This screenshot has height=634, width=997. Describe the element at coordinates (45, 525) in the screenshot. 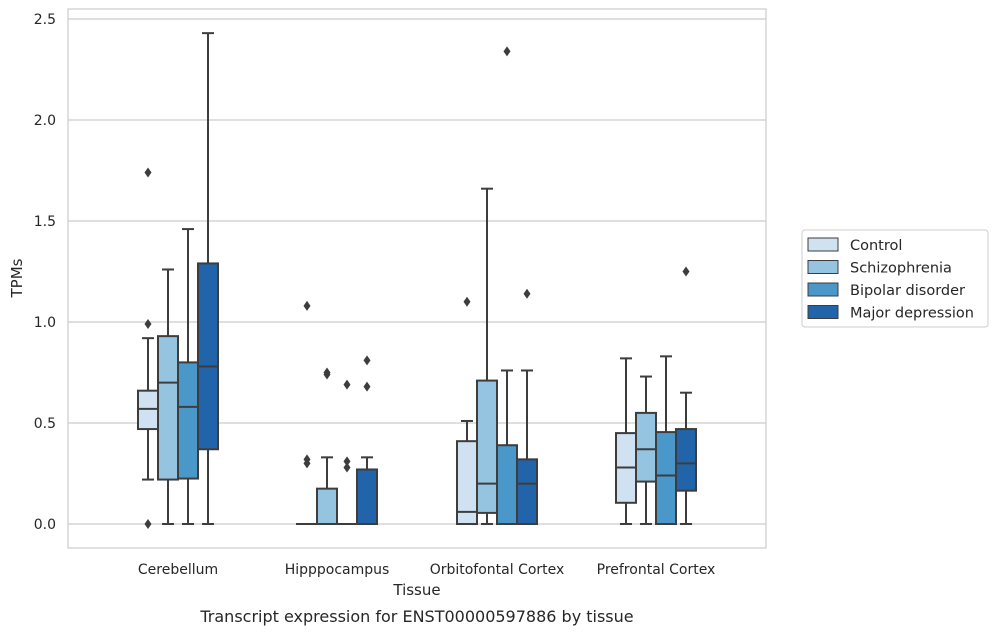

I see `y-tick-label: 0.0` at that location.